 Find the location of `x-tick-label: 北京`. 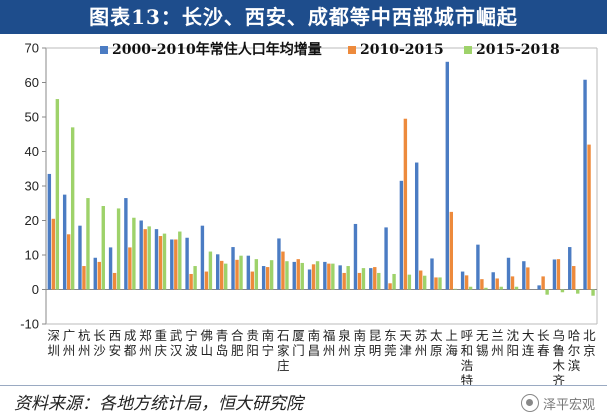

x-tick-label: 北京 is located at coordinates (589, 343).